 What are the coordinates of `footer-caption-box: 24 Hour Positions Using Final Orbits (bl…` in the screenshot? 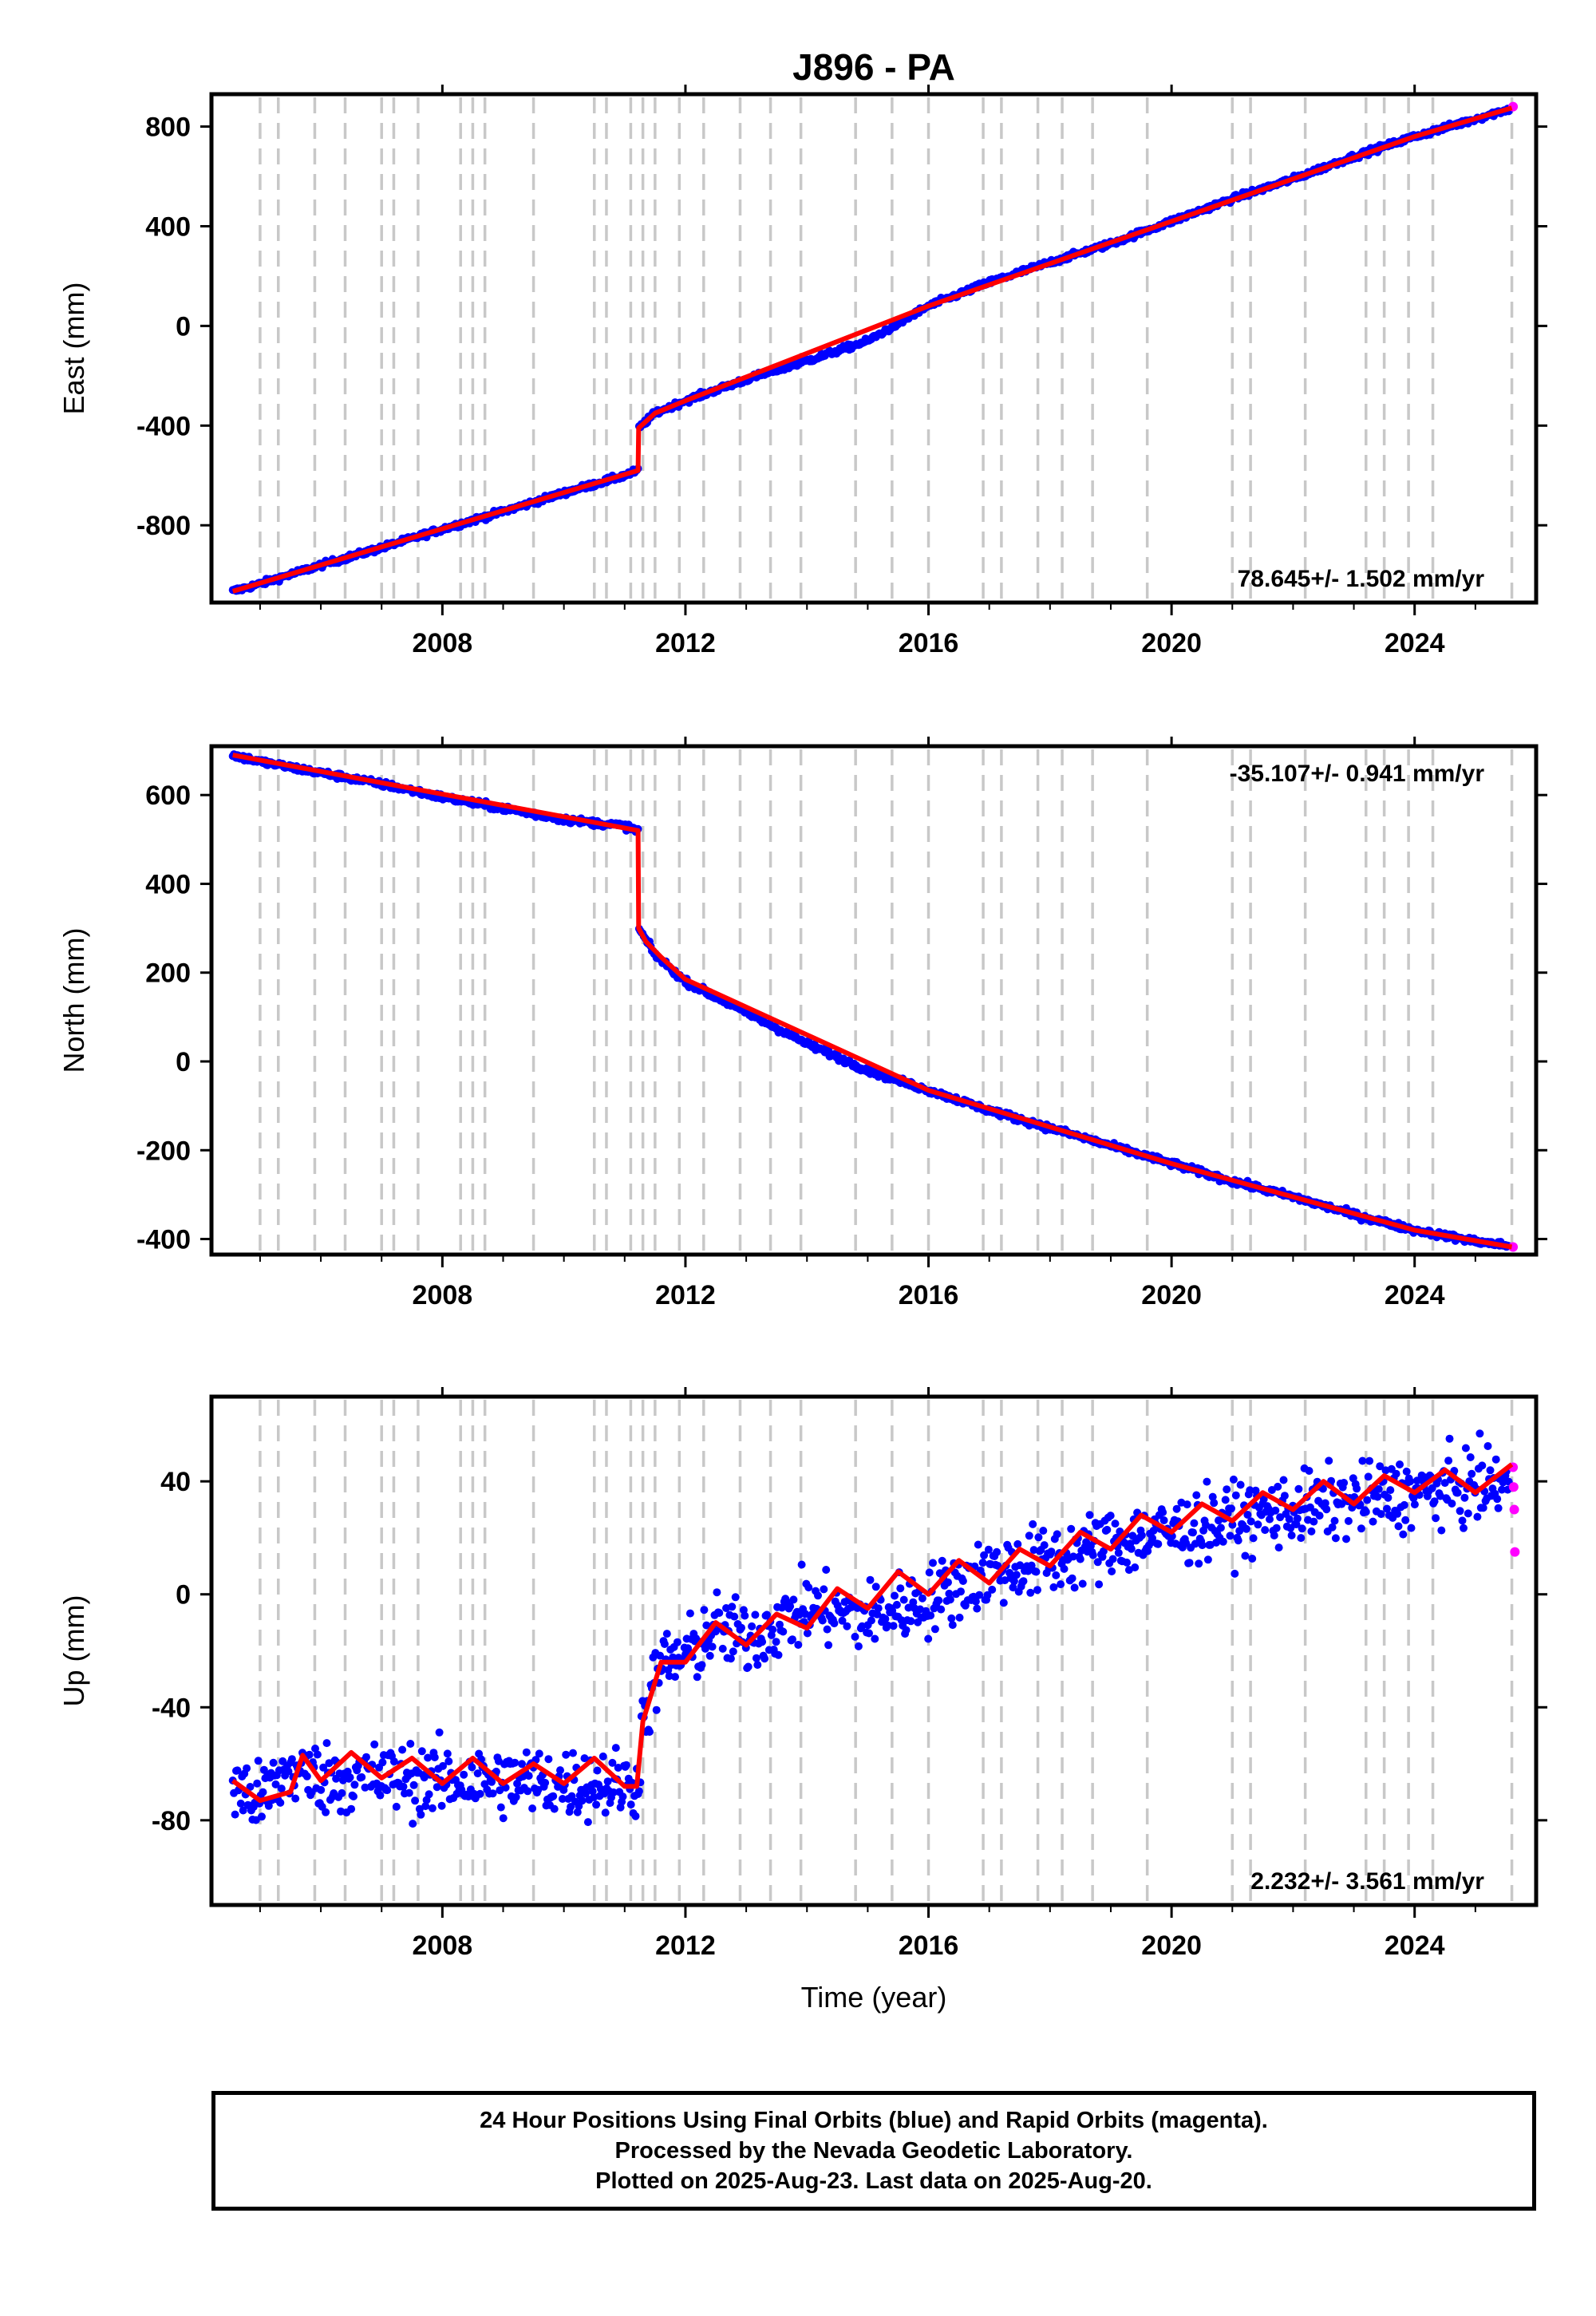 It's located at (873, 2151).